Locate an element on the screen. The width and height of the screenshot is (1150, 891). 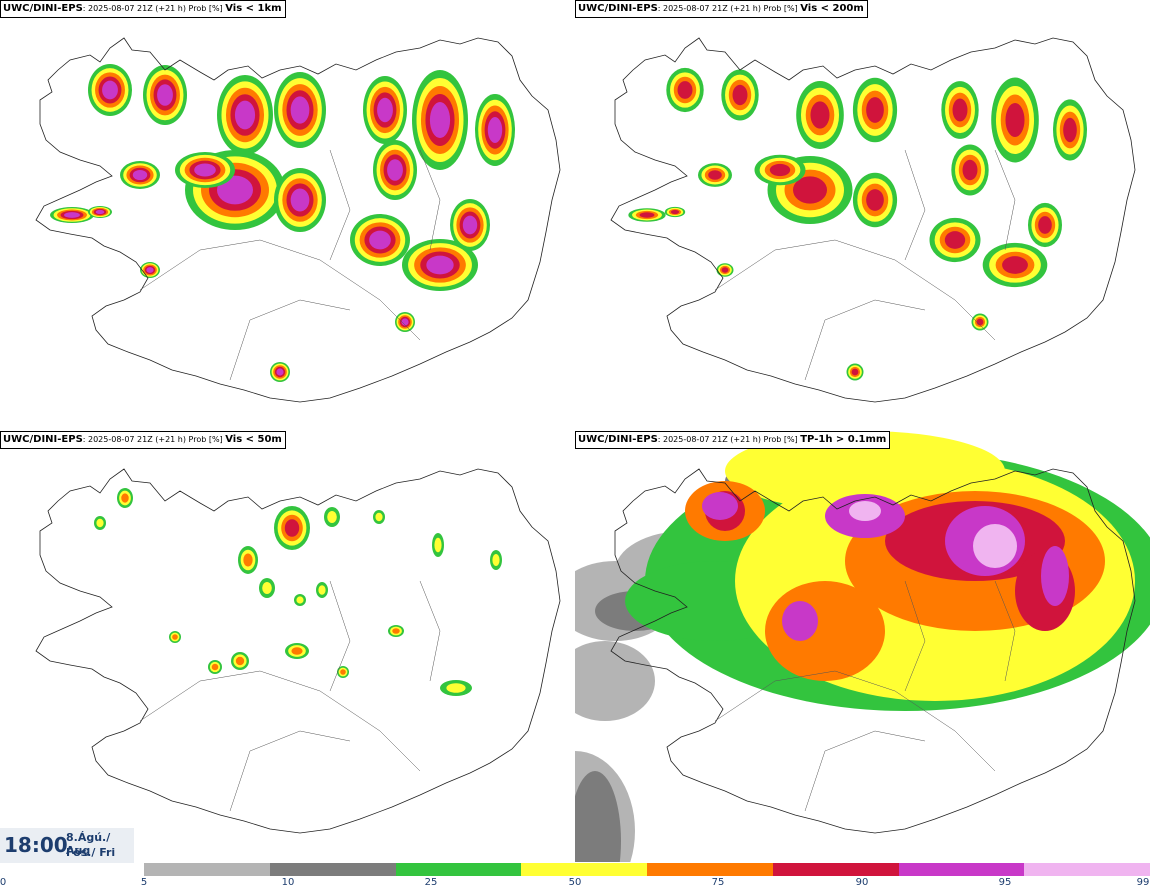
valid-time-box: 18:00 8.Ágú./ Aug Fös./ Fri is located at coordinates (67, 845).